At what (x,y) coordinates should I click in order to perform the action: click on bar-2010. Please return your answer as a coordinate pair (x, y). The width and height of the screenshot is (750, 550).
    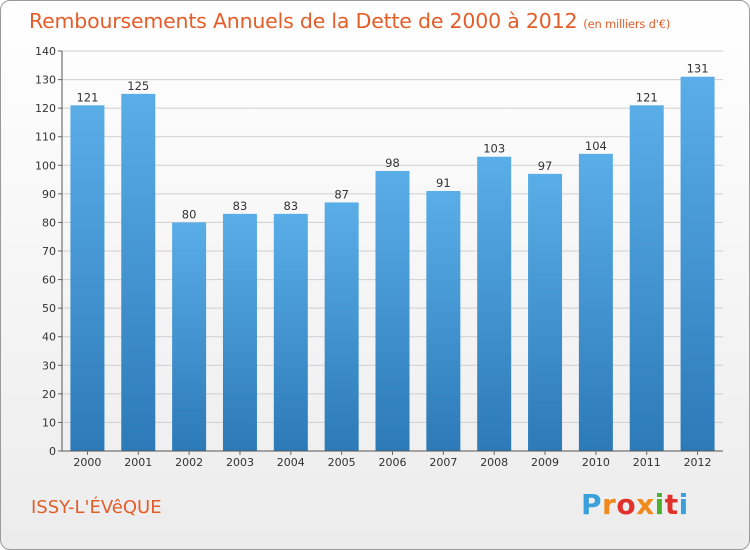
    Looking at the image, I should click on (595, 302).